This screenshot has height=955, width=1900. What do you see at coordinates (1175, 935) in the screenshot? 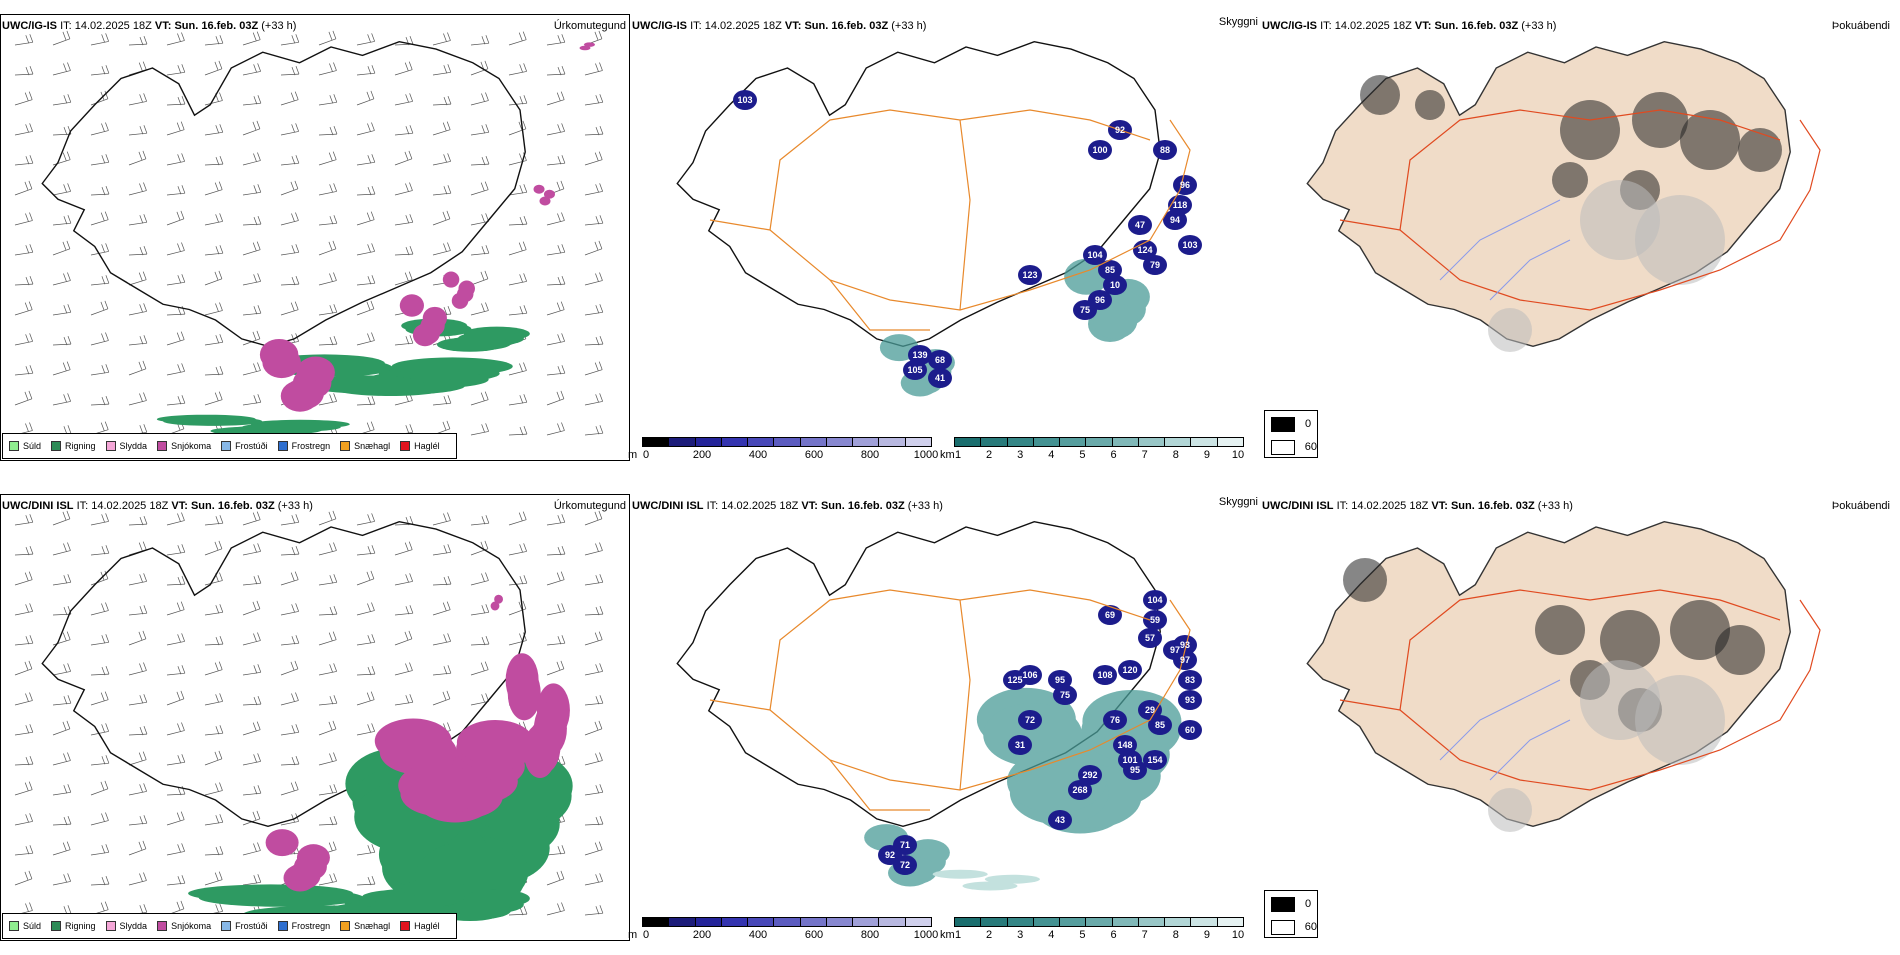
I see `colorbar-tick-label: 8` at bounding box center [1175, 935].